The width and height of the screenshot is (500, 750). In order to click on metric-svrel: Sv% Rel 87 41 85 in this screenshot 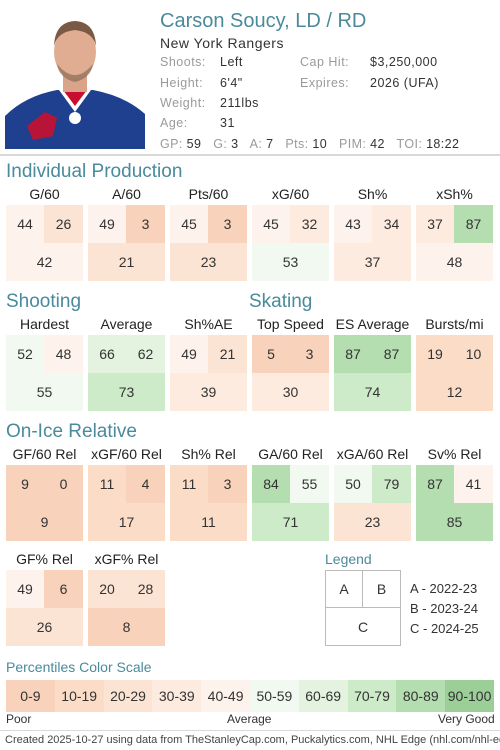, I will do `click(454, 493)`.